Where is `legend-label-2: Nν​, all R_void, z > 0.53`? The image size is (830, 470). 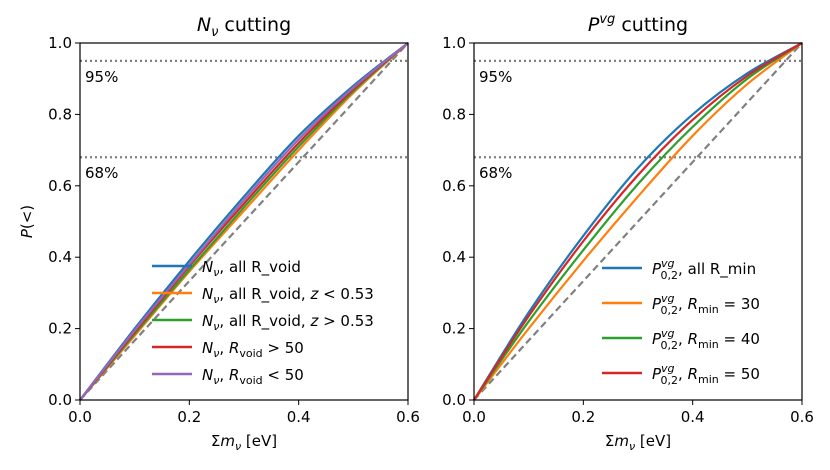
legend-label-2: Nν​, all R_void, z > 0.53 is located at coordinates (288, 322).